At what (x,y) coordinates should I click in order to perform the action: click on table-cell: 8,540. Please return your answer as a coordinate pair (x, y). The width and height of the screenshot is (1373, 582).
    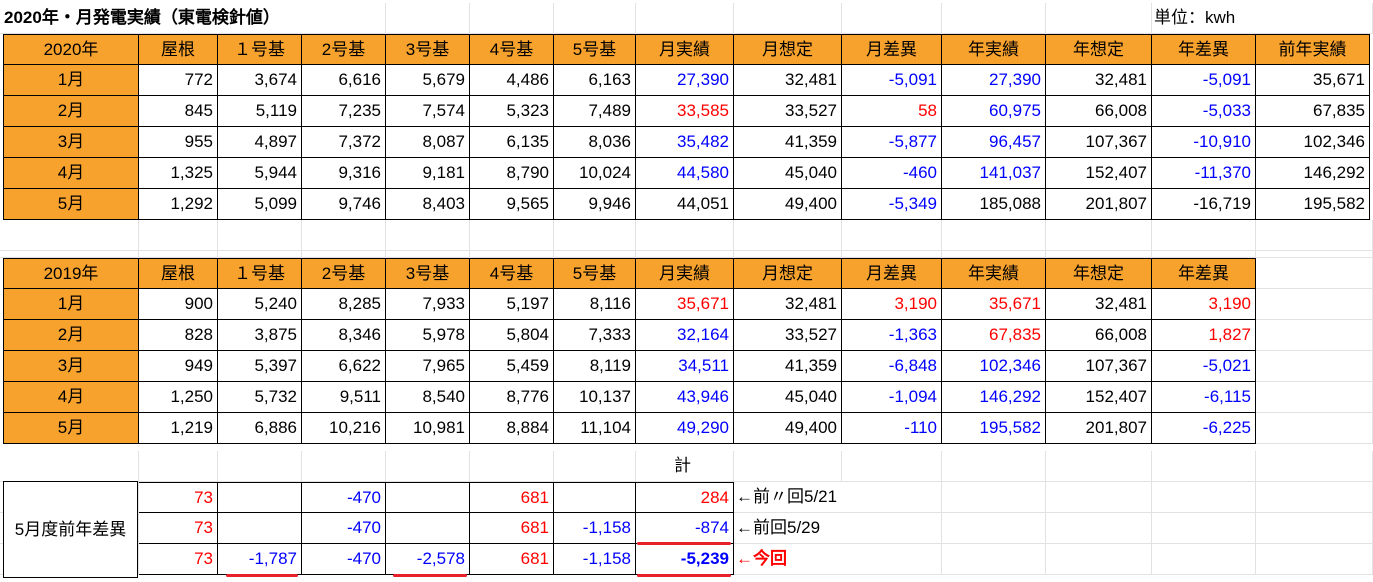
    Looking at the image, I should click on (428, 397).